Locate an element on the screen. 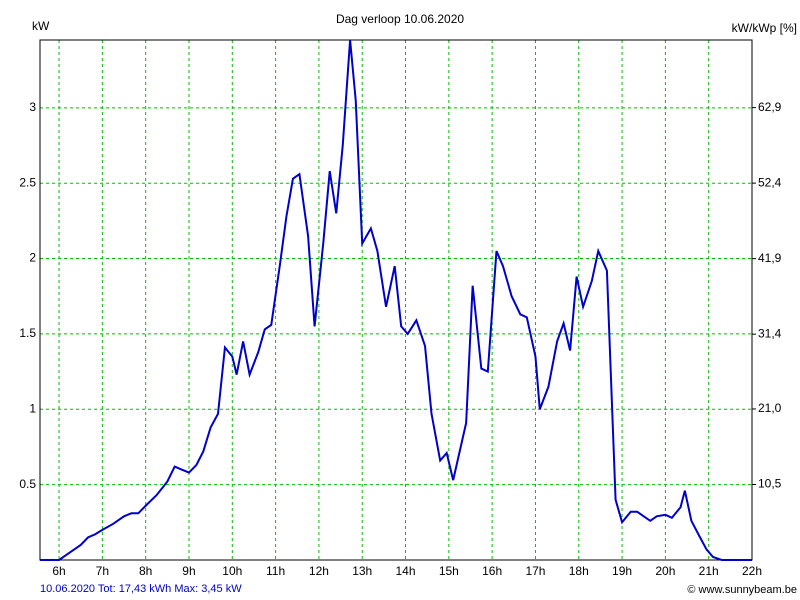  x-tick-label: 21h is located at coordinates (709, 571).